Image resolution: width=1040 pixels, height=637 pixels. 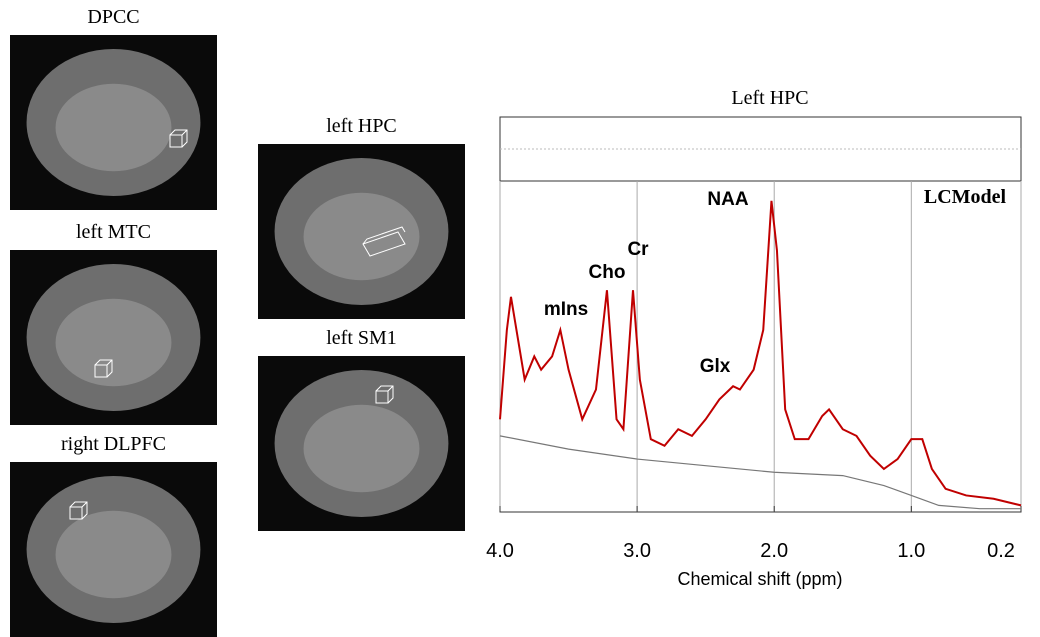 I want to click on peak-label: Cho, so click(x=607, y=272).